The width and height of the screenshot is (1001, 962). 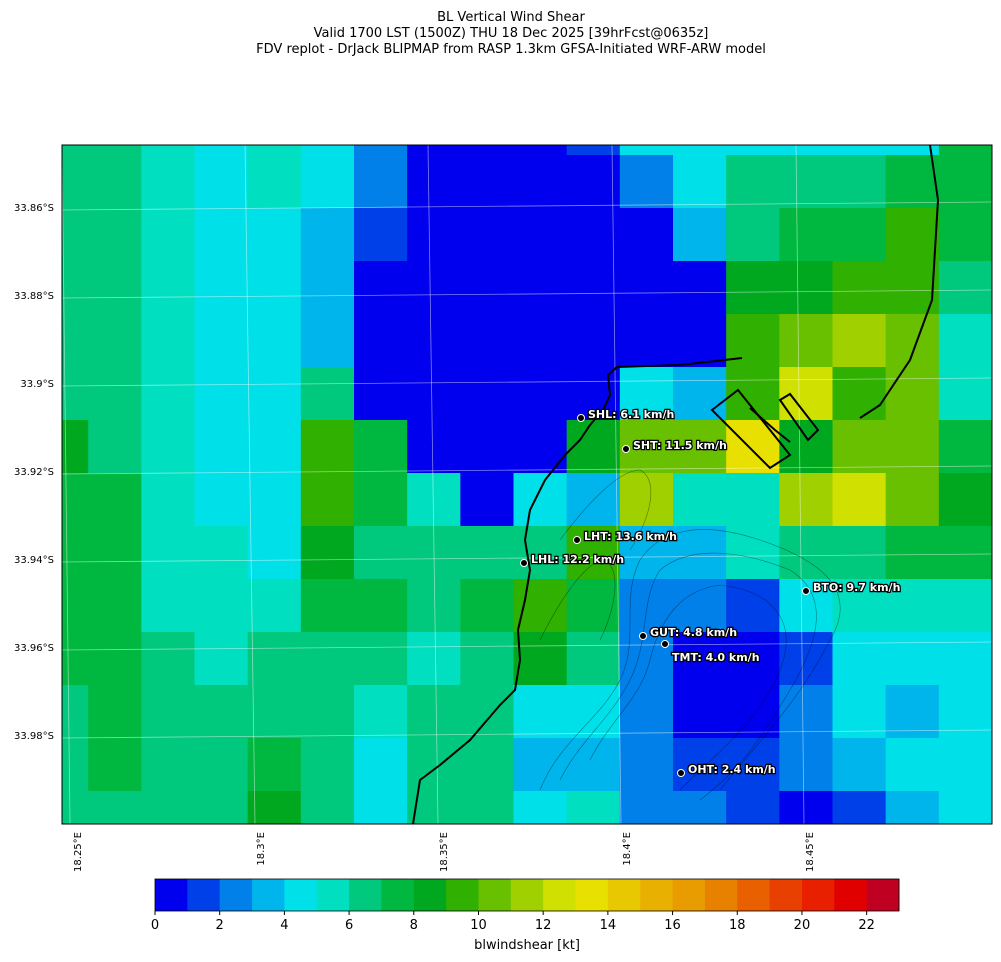 What do you see at coordinates (155, 925) in the screenshot?
I see `colorbar-tick-label: 0` at bounding box center [155, 925].